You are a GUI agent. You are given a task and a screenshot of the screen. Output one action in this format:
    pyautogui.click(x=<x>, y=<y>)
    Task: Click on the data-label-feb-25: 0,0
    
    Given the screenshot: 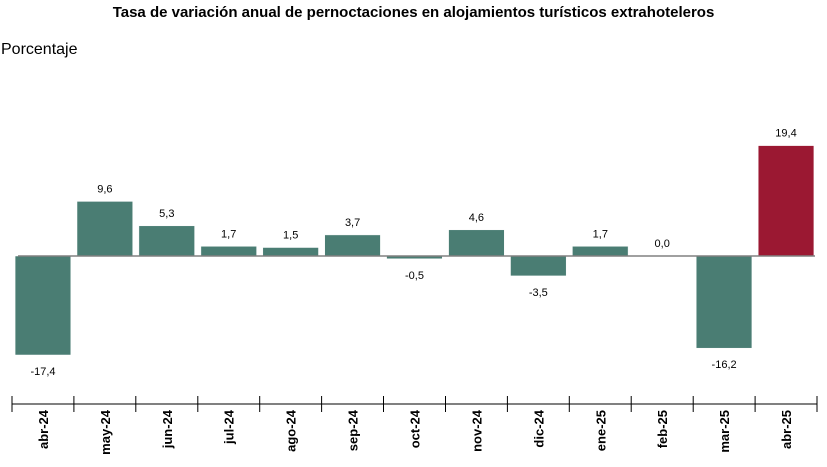 What is the action you would take?
    pyautogui.click(x=662, y=244)
    